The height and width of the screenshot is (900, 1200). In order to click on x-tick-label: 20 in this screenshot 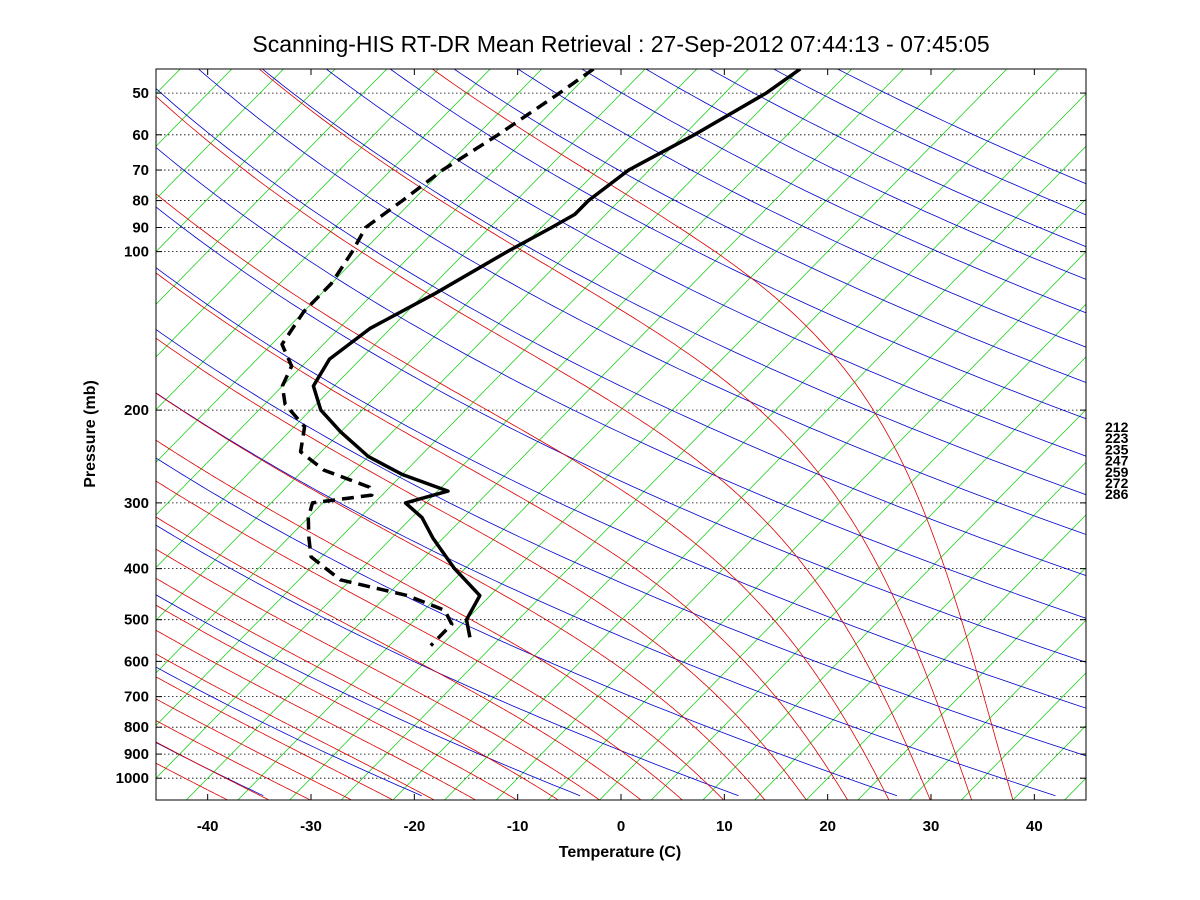, I will do `click(827, 826)`.